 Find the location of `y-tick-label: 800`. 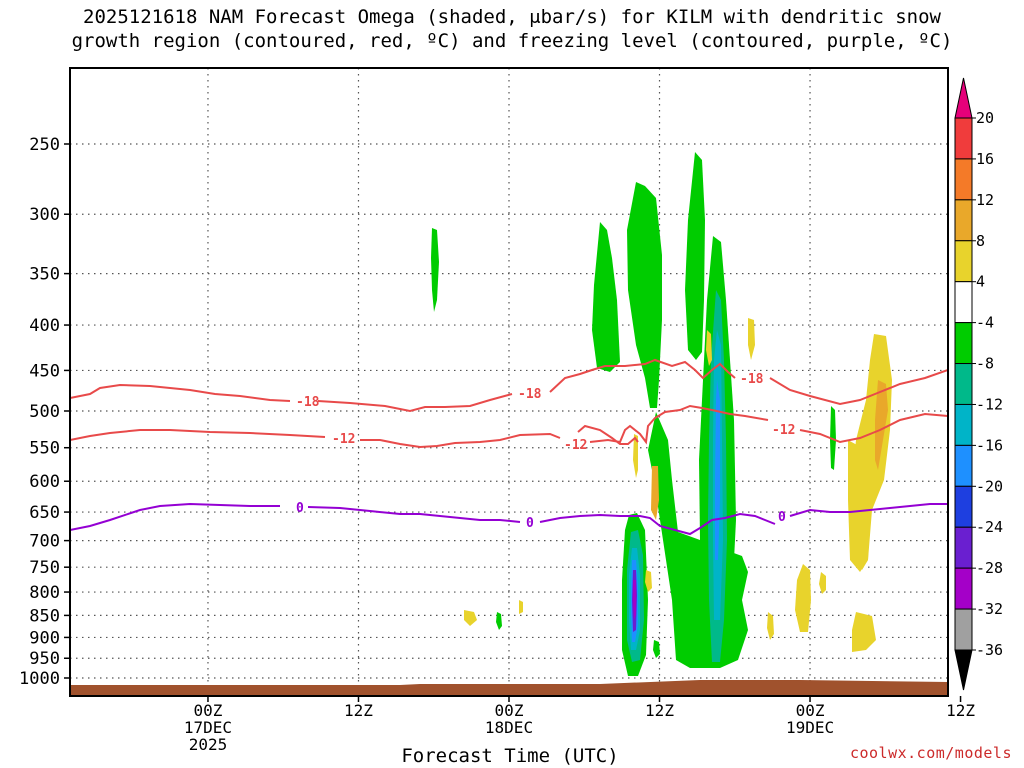

y-tick-label: 800 is located at coordinates (44, 593).